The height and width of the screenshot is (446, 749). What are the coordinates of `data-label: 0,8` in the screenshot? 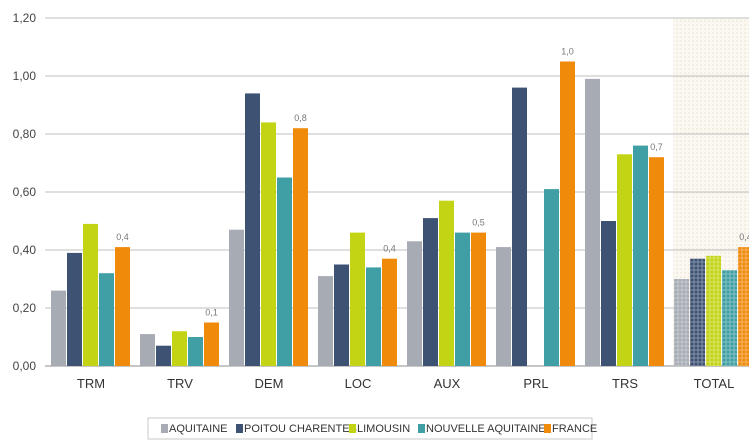 It's located at (300, 118).